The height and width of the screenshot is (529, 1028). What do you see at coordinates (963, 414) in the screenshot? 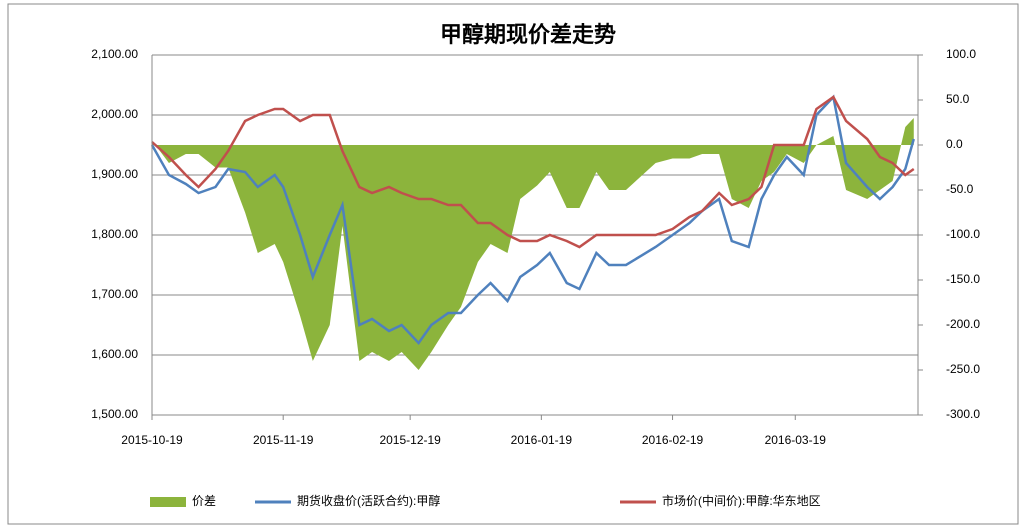
I see `y2-tick-label: -300.0` at bounding box center [963, 414].